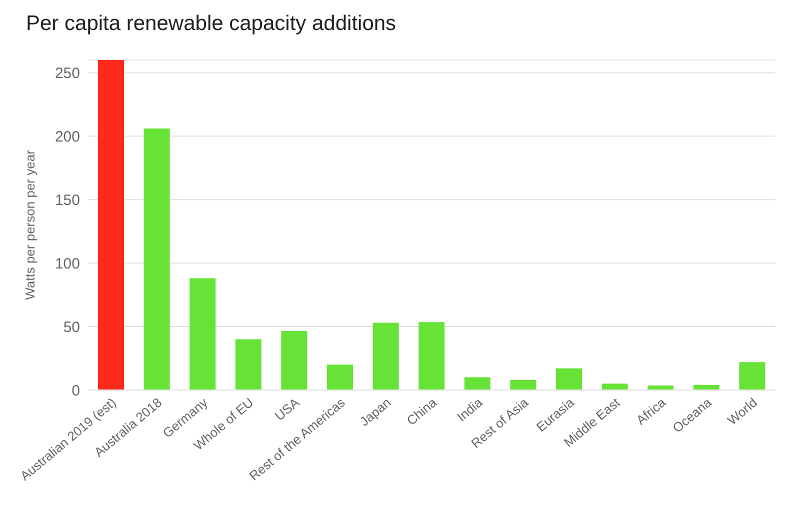  I want to click on y-axis-title: Watts per person per year, so click(30, 224).